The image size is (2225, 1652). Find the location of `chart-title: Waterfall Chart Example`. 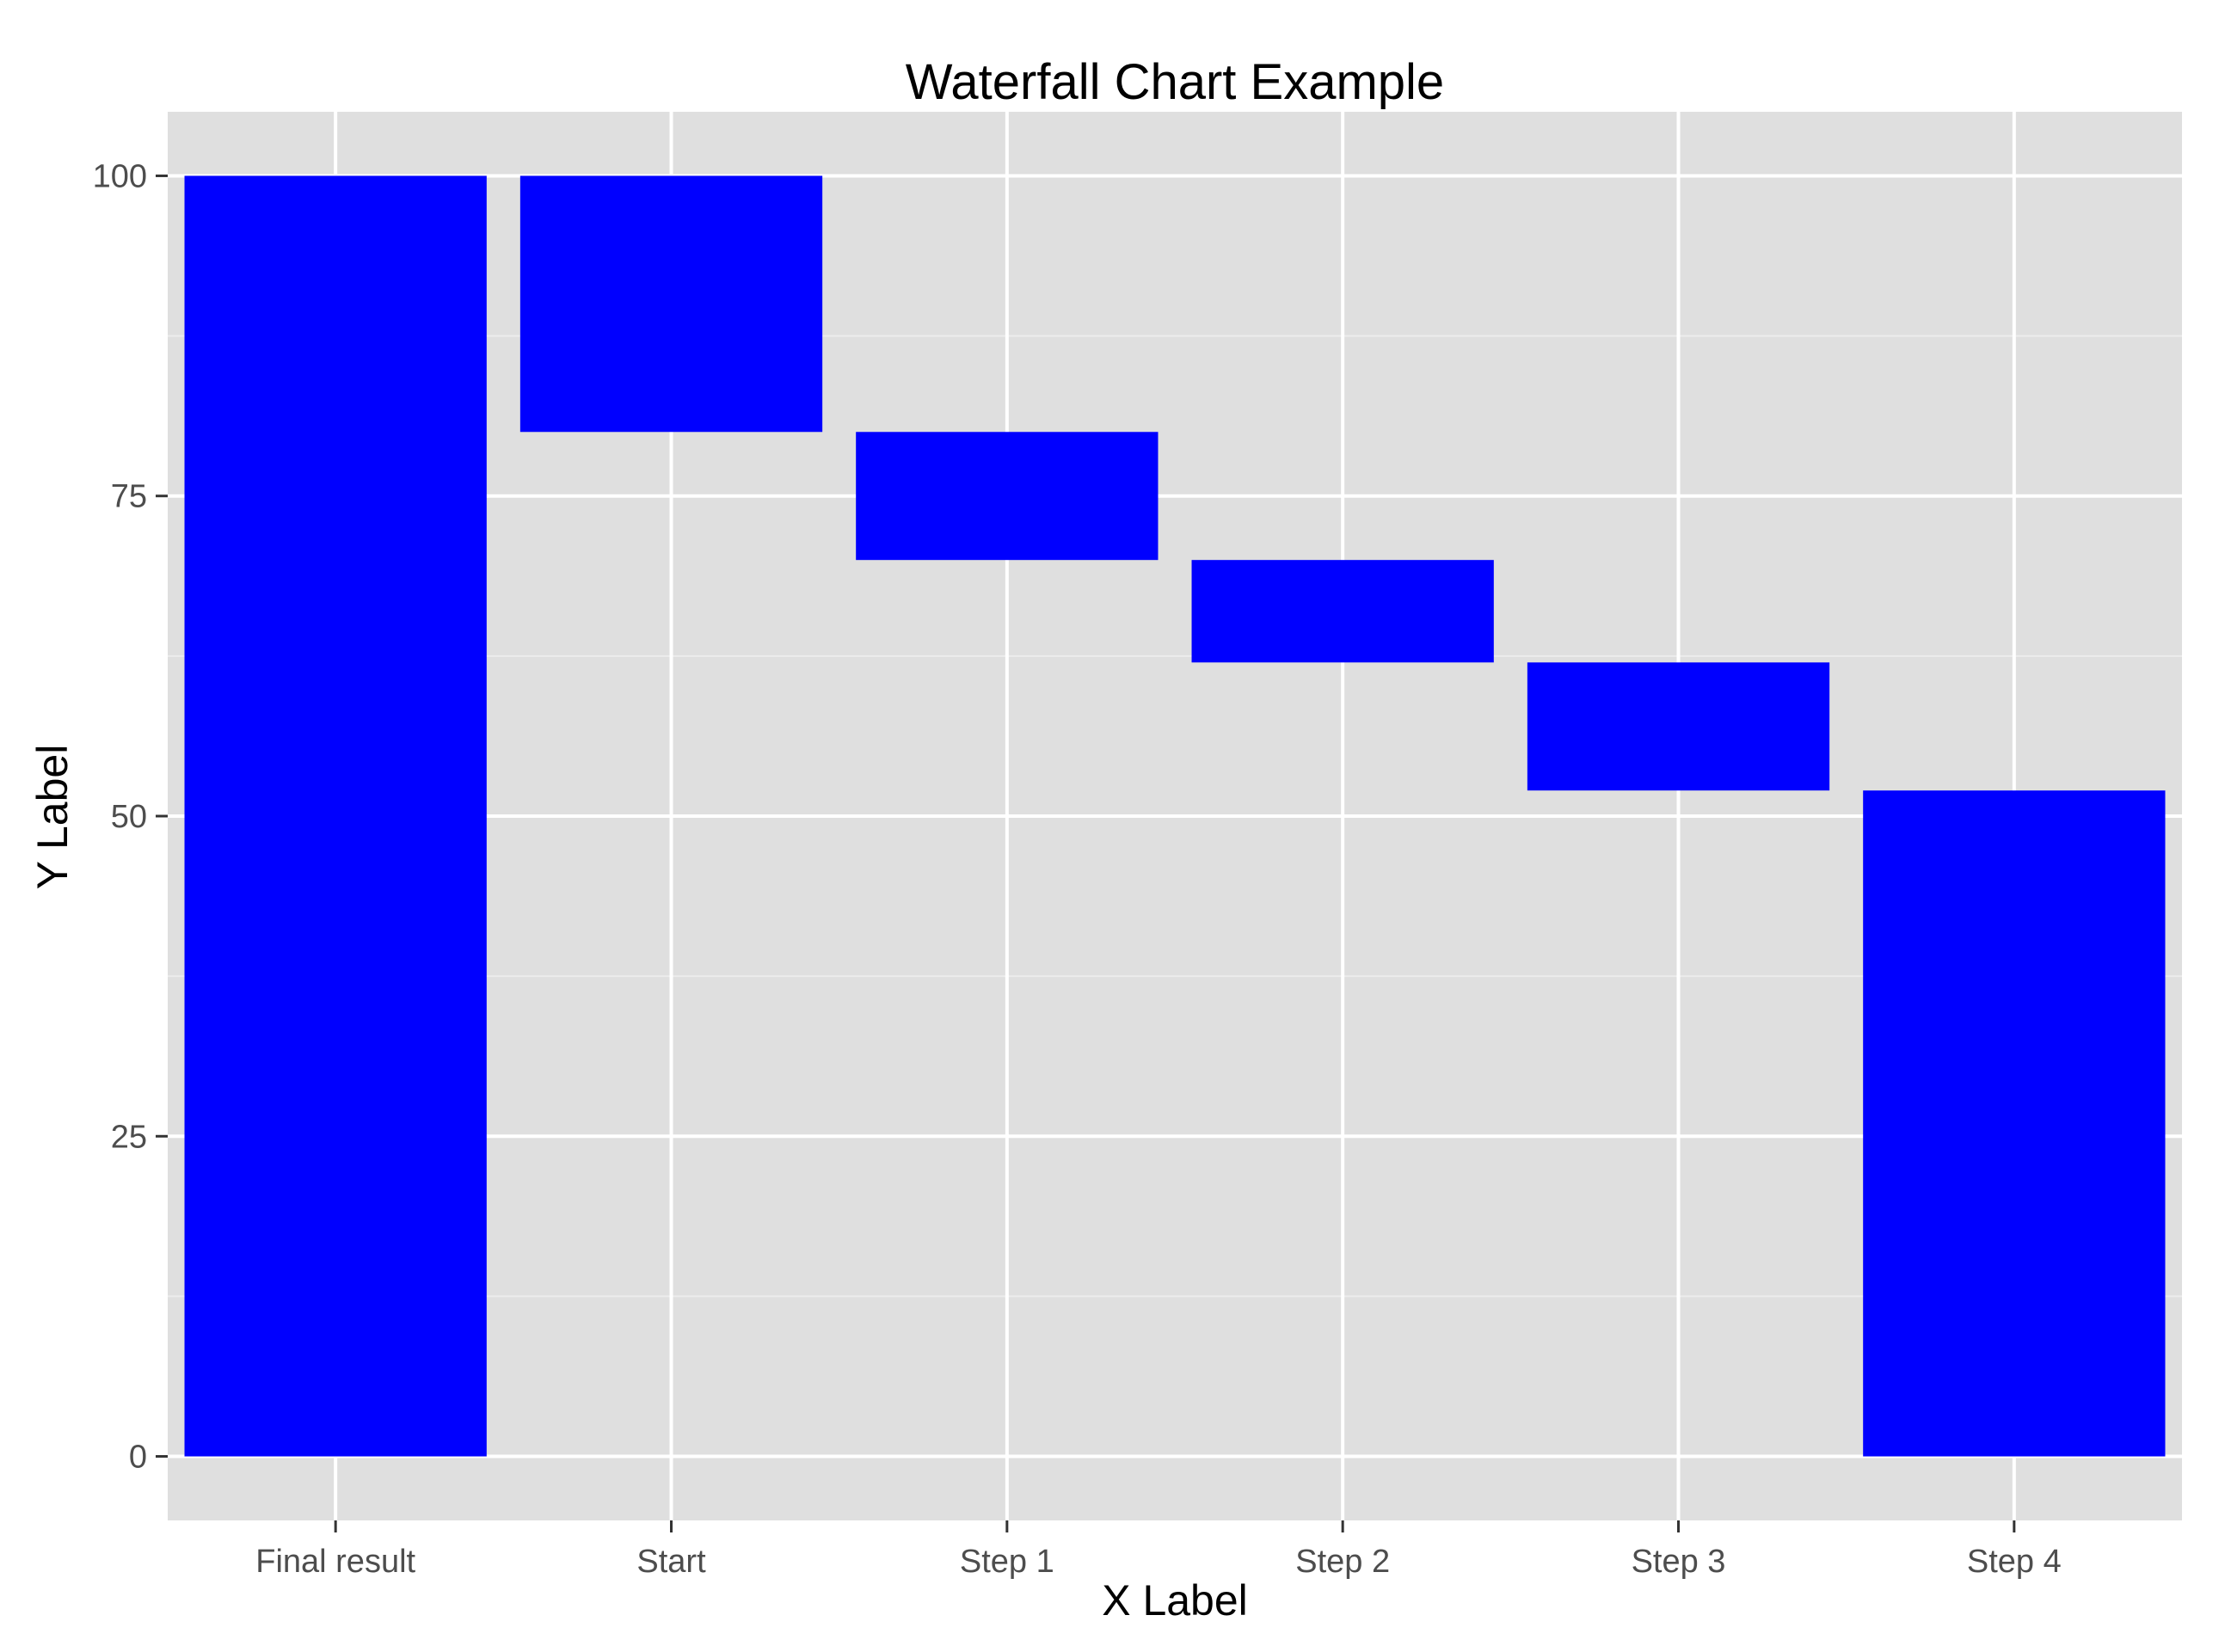

chart-title: Waterfall Chart Example is located at coordinates (1175, 82).